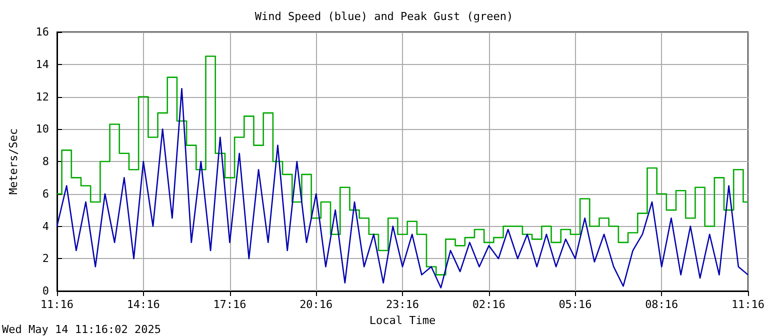  Describe the element at coordinates (402, 320) in the screenshot. I see `x-axis-title: Local Time` at that location.